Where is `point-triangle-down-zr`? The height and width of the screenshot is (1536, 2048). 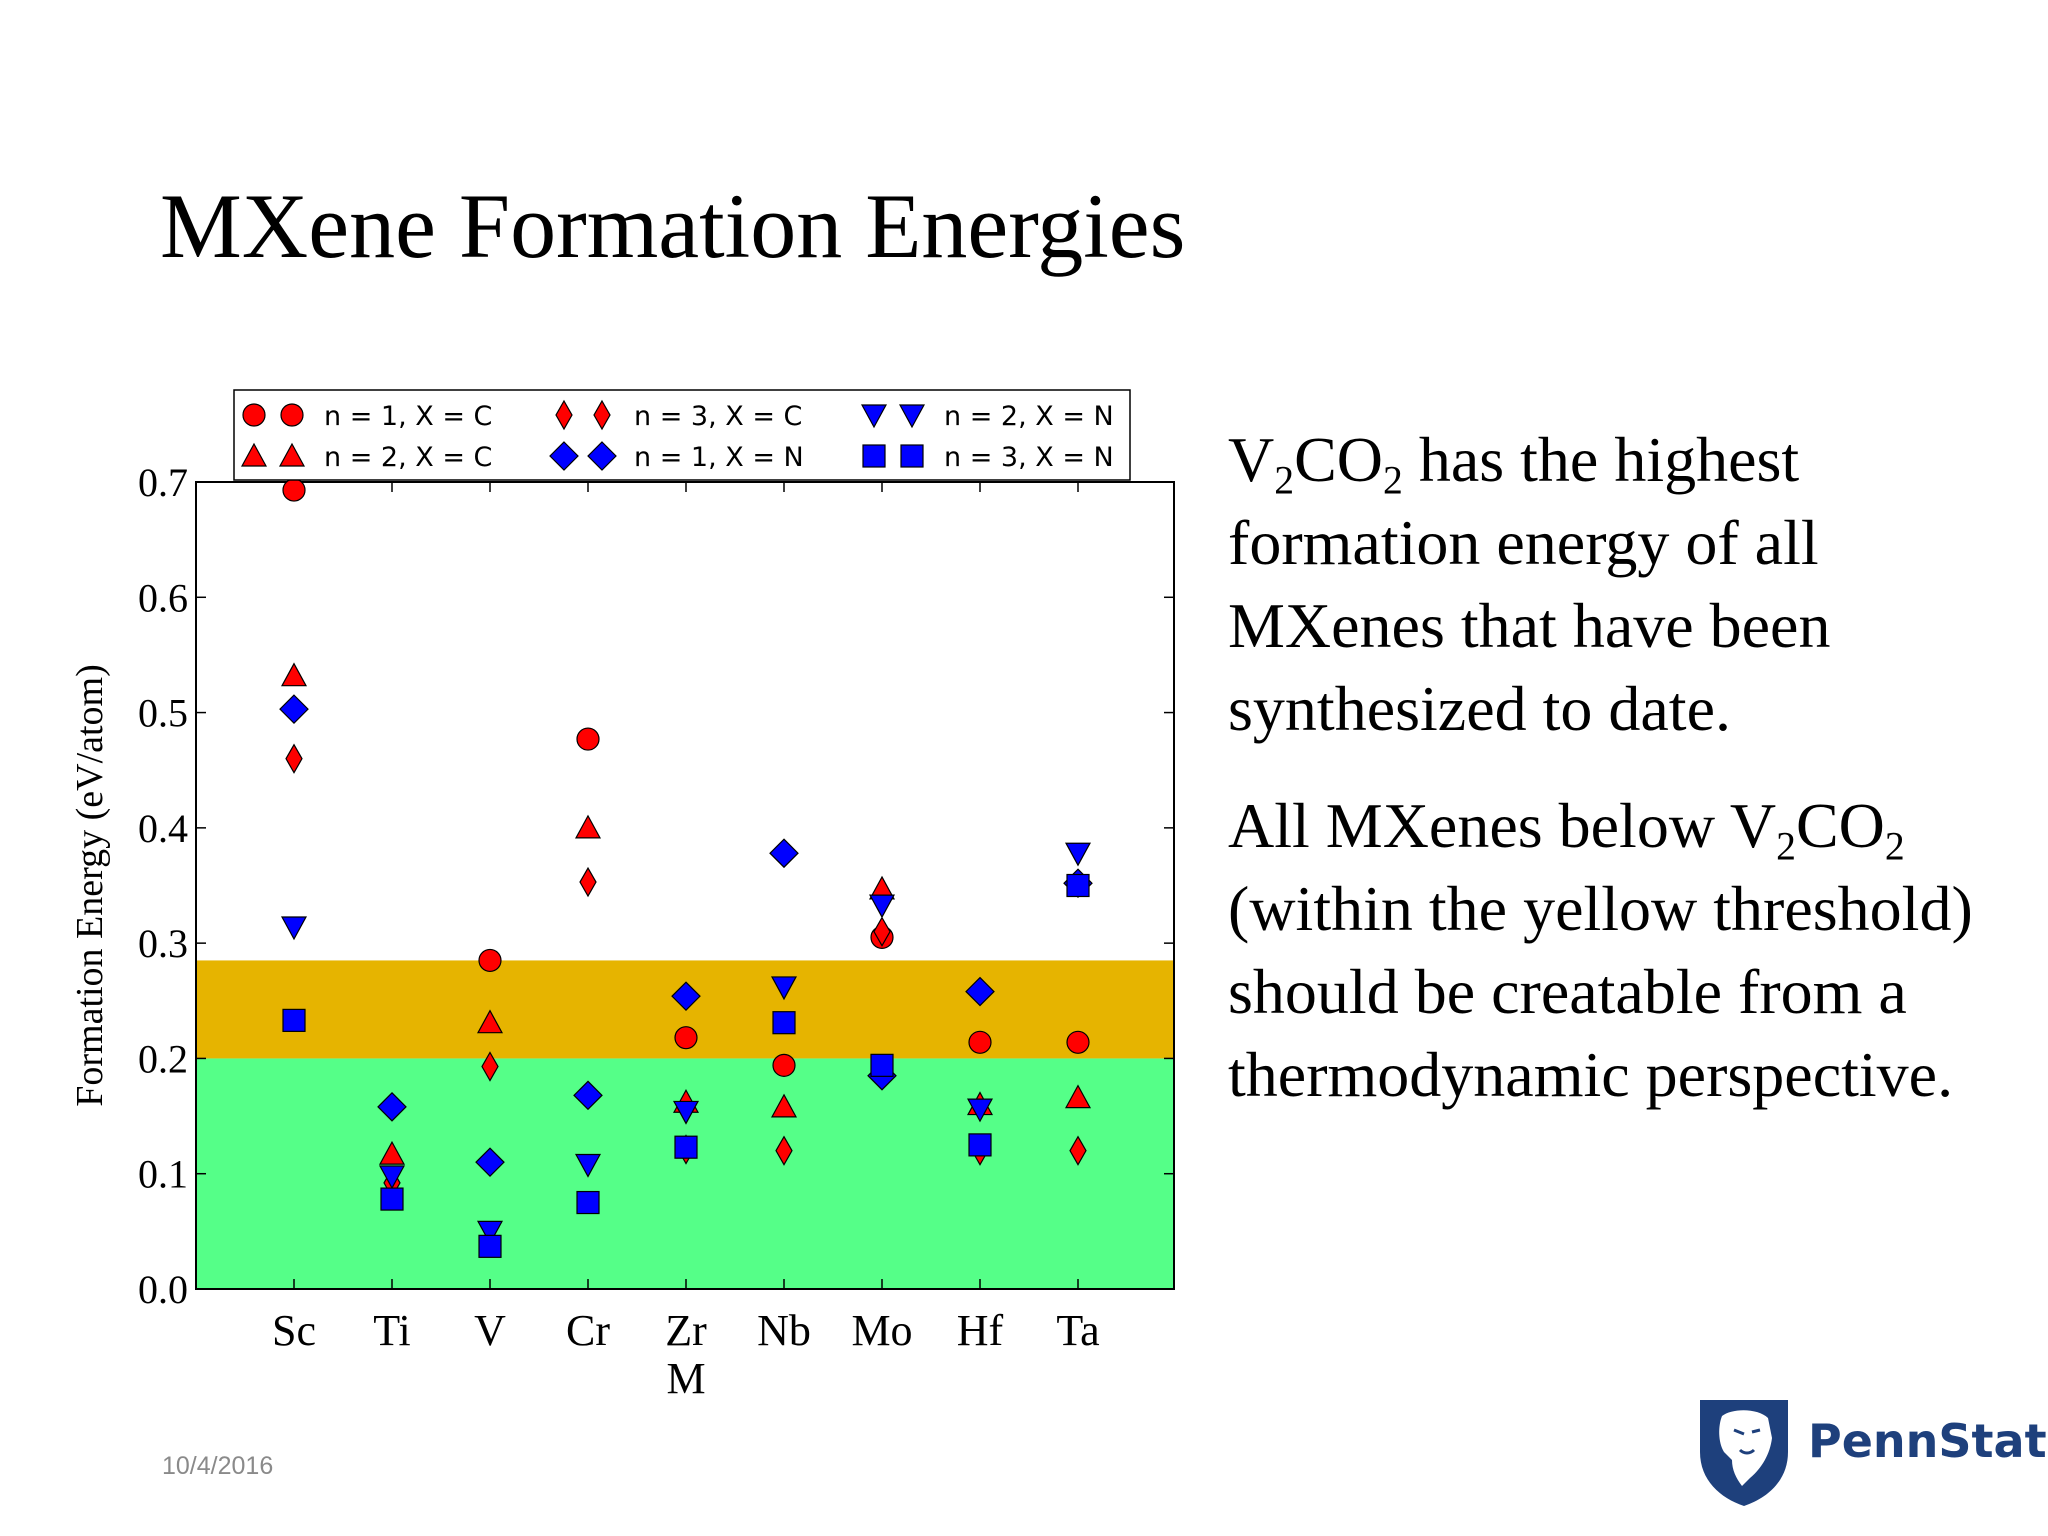 point-triangle-down-zr is located at coordinates (686, 1112).